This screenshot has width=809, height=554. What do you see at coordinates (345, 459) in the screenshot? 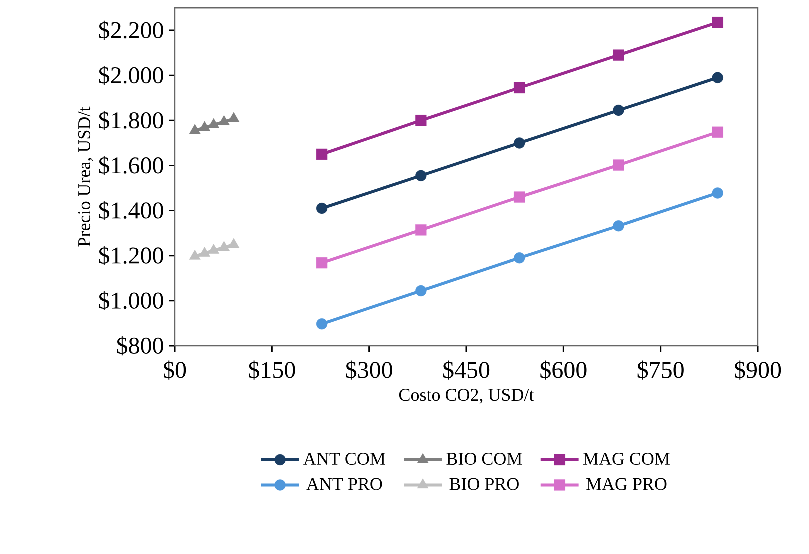
I see `legend-label: ANT COM` at bounding box center [345, 459].